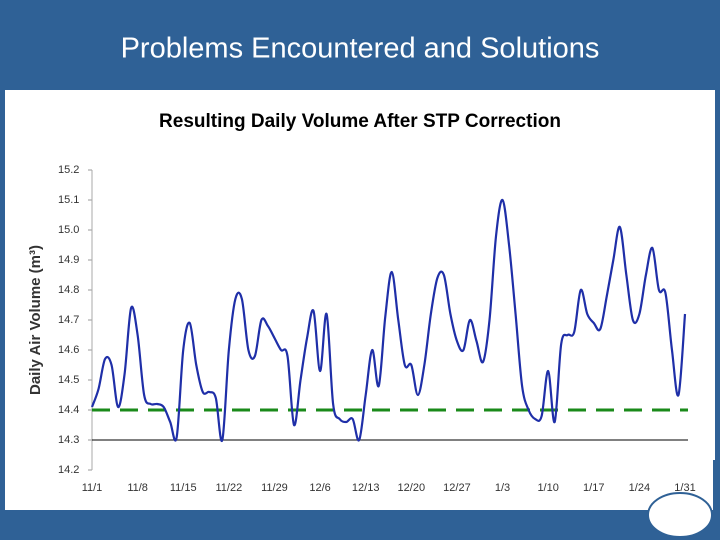 This screenshot has width=720, height=545. I want to click on y-tick-label: 14.3, so click(68, 440).